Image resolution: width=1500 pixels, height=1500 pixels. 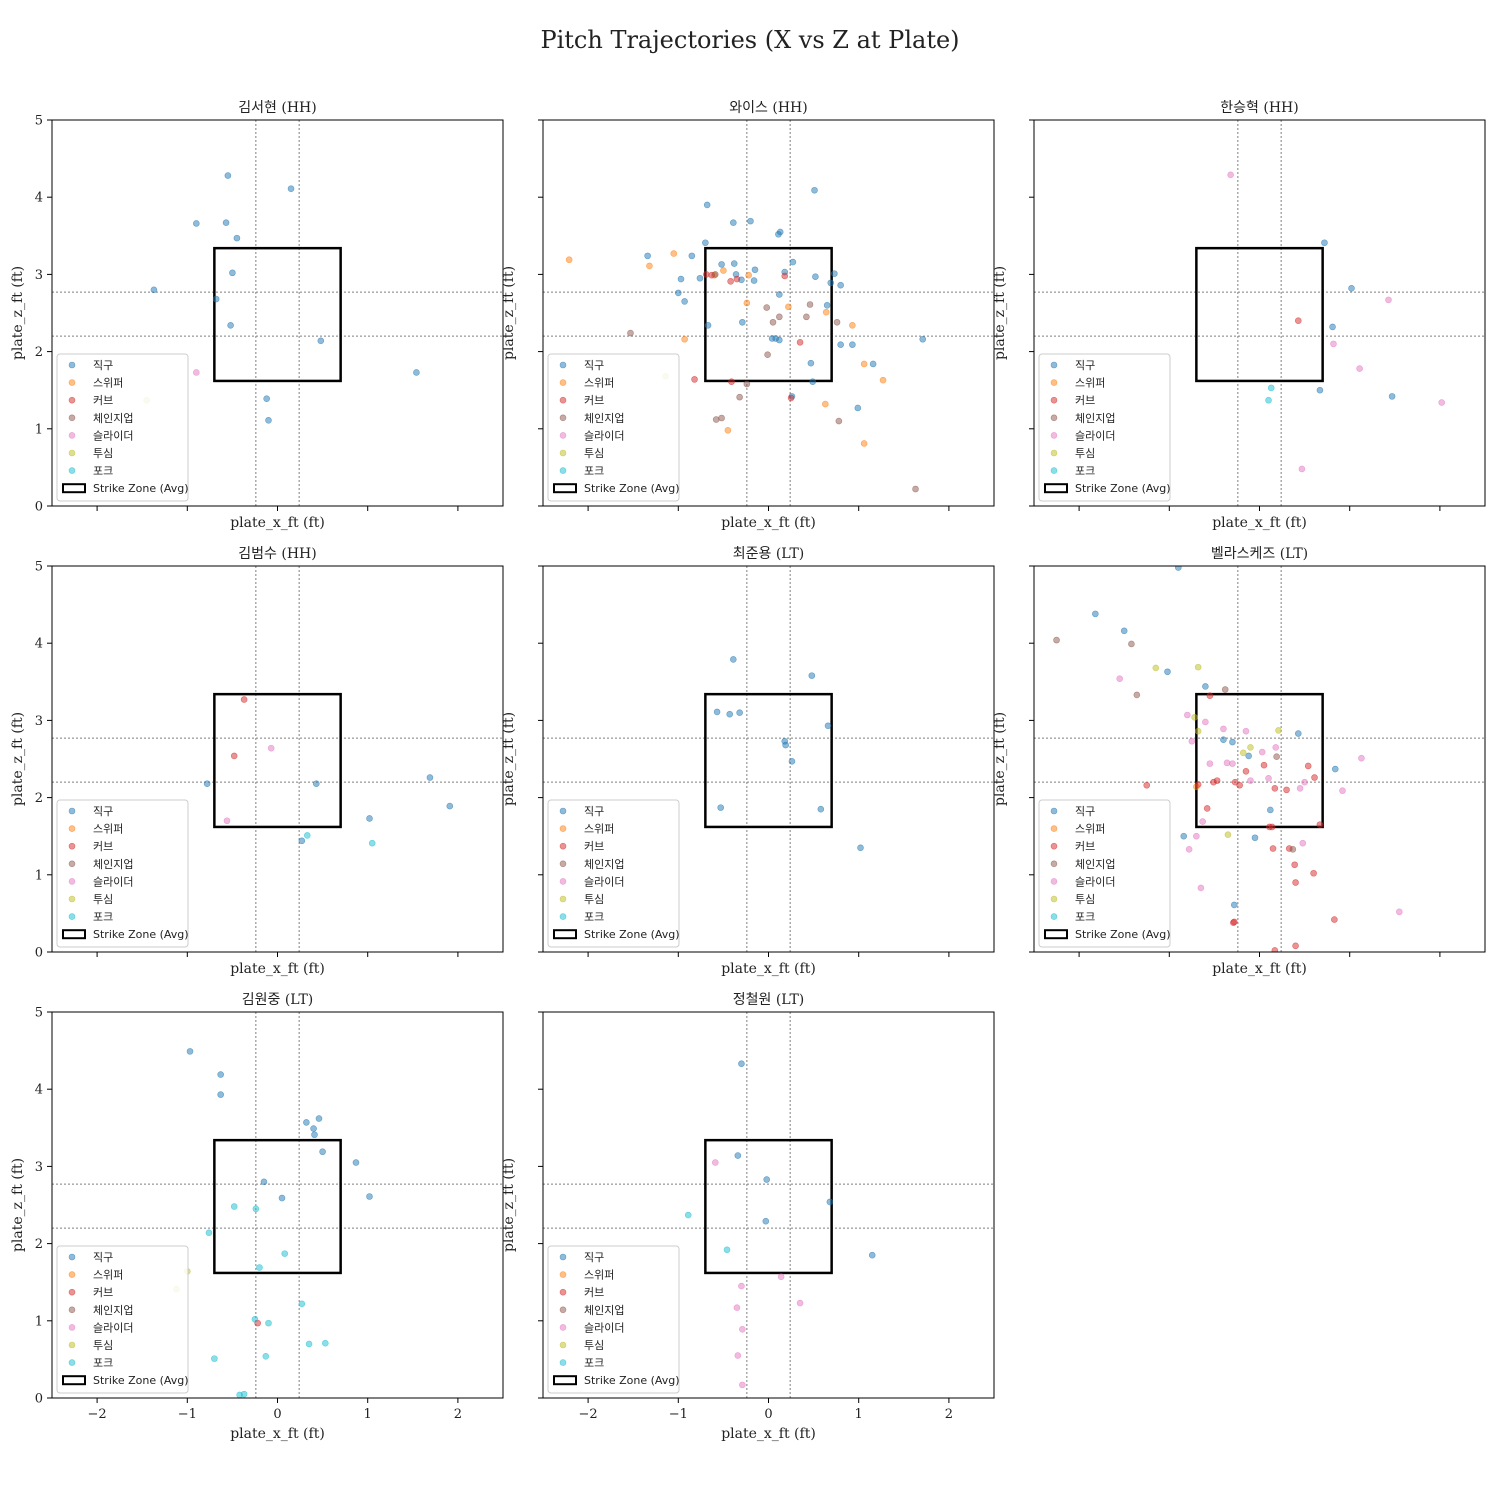 What do you see at coordinates (1123, 488) in the screenshot?
I see `legend-label: Strike Zone (Avg)` at bounding box center [1123, 488].